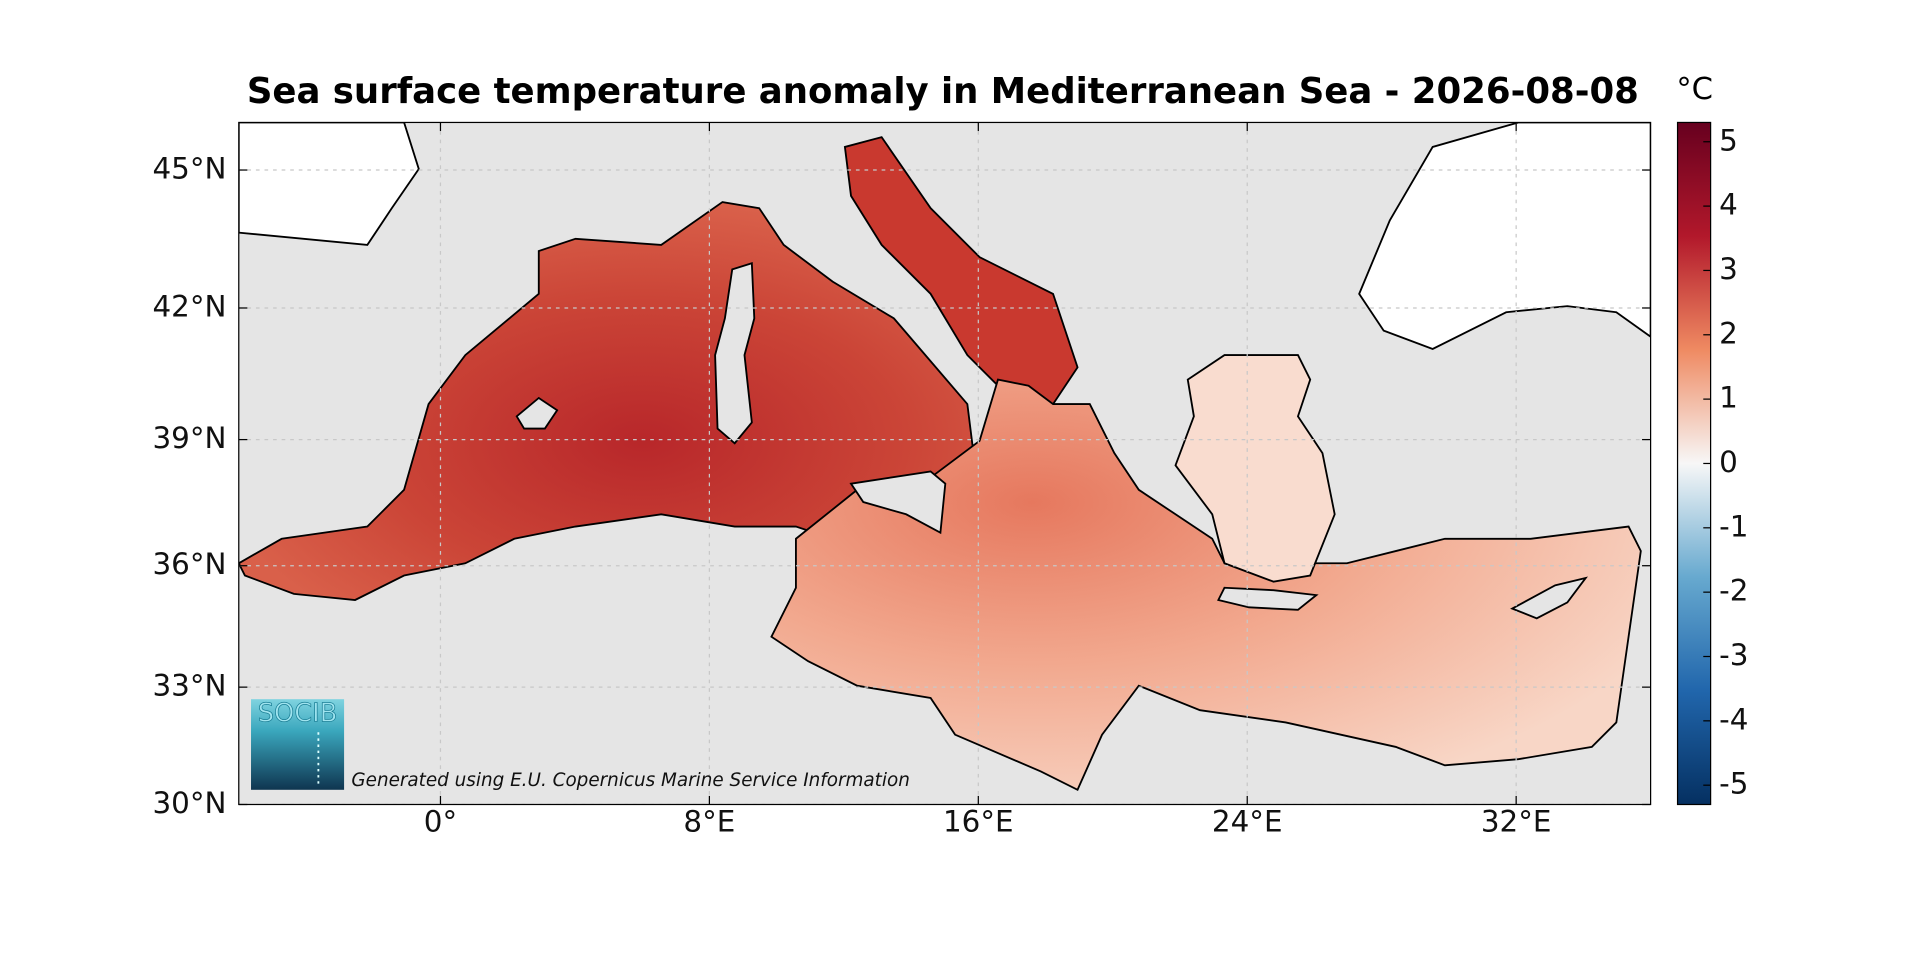 This screenshot has height=960, width=1920. I want to click on colorbar-tick-label: -5, so click(1733, 784).